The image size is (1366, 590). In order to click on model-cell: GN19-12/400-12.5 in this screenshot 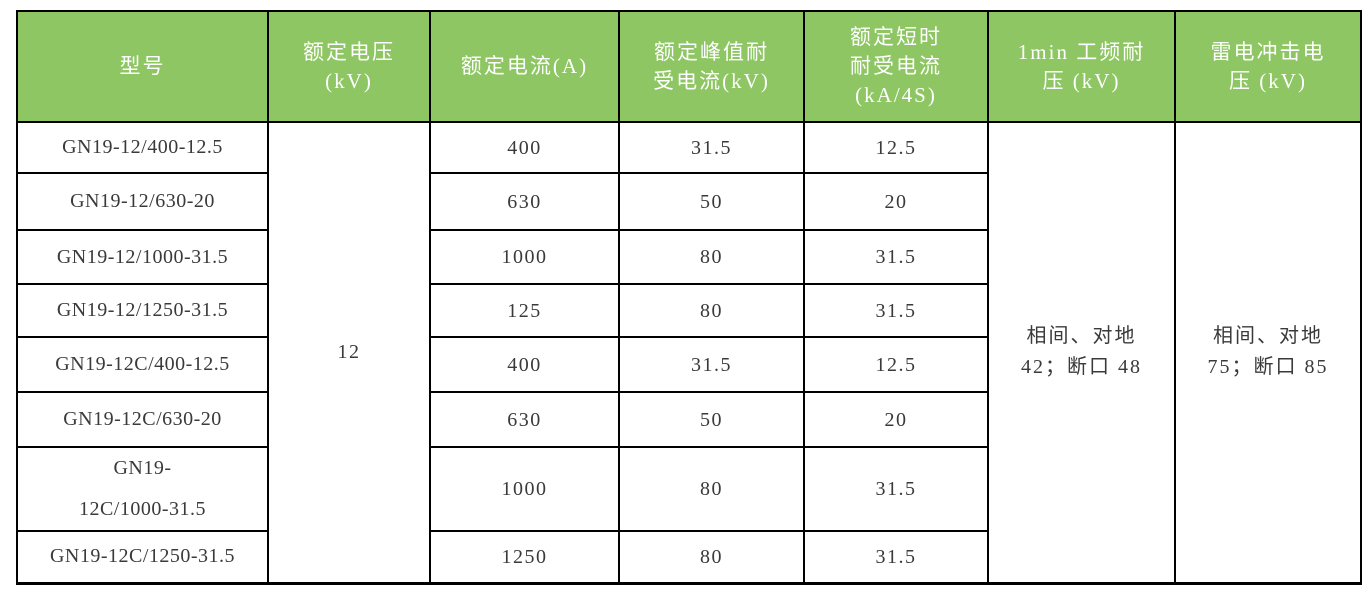, I will do `click(142, 147)`.